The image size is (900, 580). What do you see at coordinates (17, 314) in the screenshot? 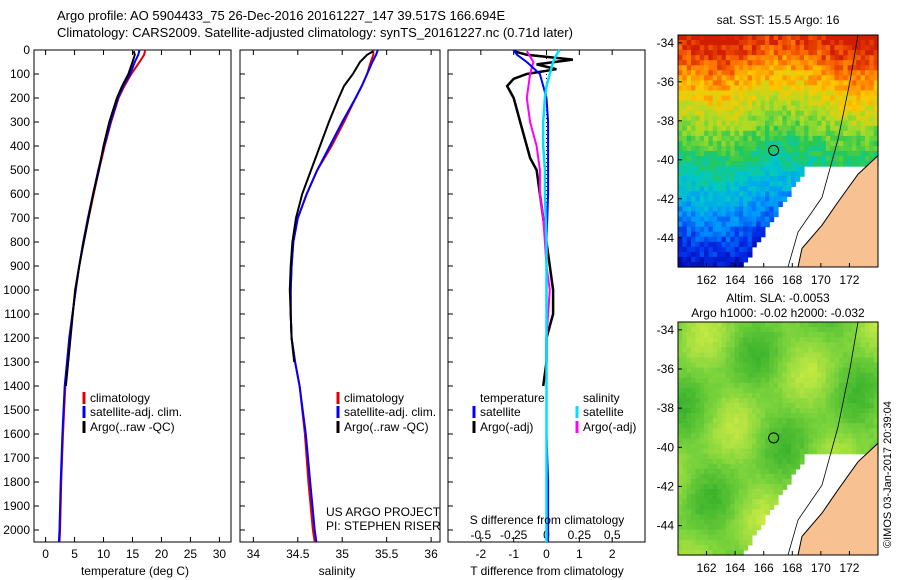
I see `y-tick-label: 1100` at bounding box center [17, 314].